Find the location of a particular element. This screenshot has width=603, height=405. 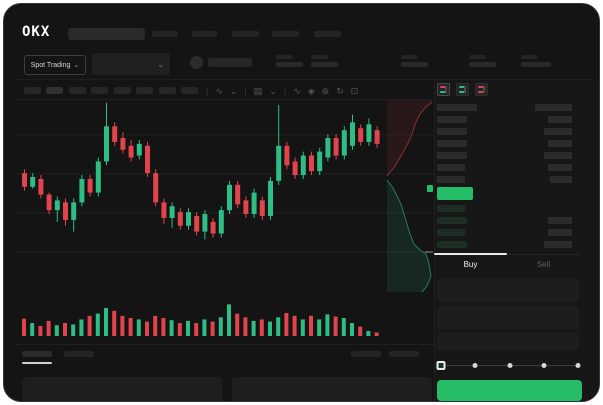

line-style-icon: ∿ is located at coordinates (297, 91).